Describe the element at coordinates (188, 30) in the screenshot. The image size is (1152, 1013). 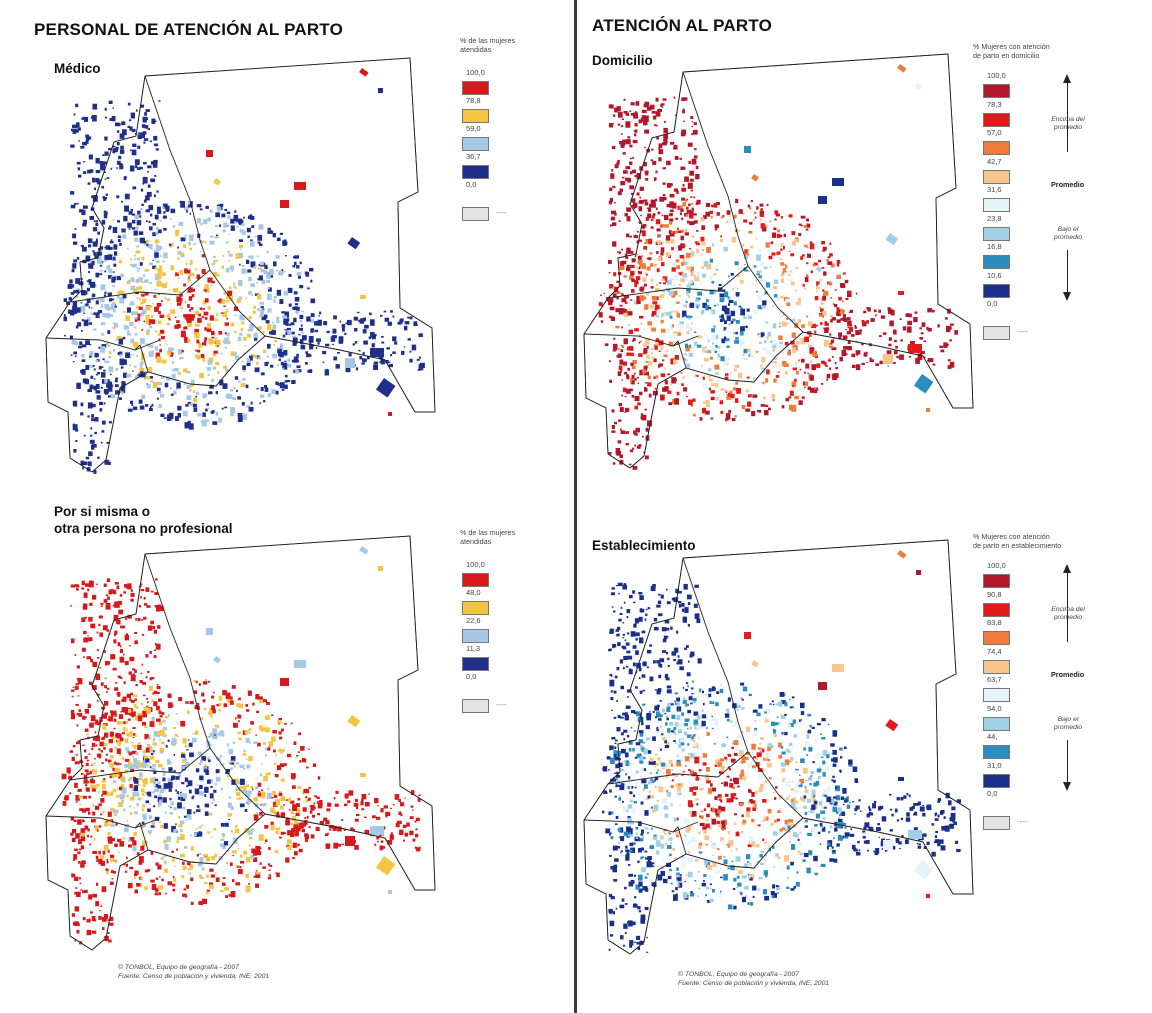
I see `left-page-title: PERSONAL DE ATENCIÓN AL PARTO` at that location.